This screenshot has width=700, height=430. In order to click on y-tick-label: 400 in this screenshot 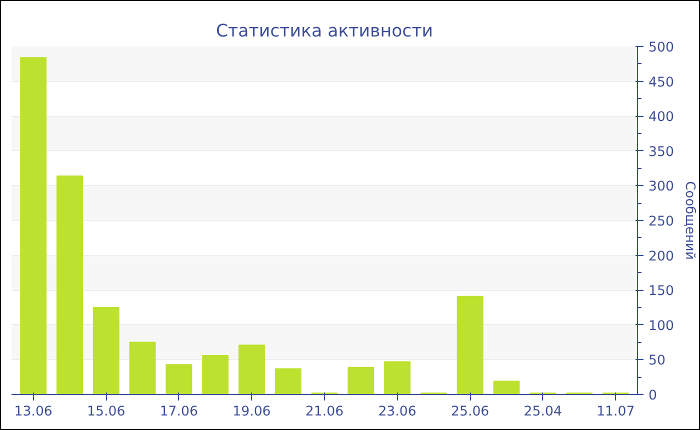, I will do `click(661, 118)`.